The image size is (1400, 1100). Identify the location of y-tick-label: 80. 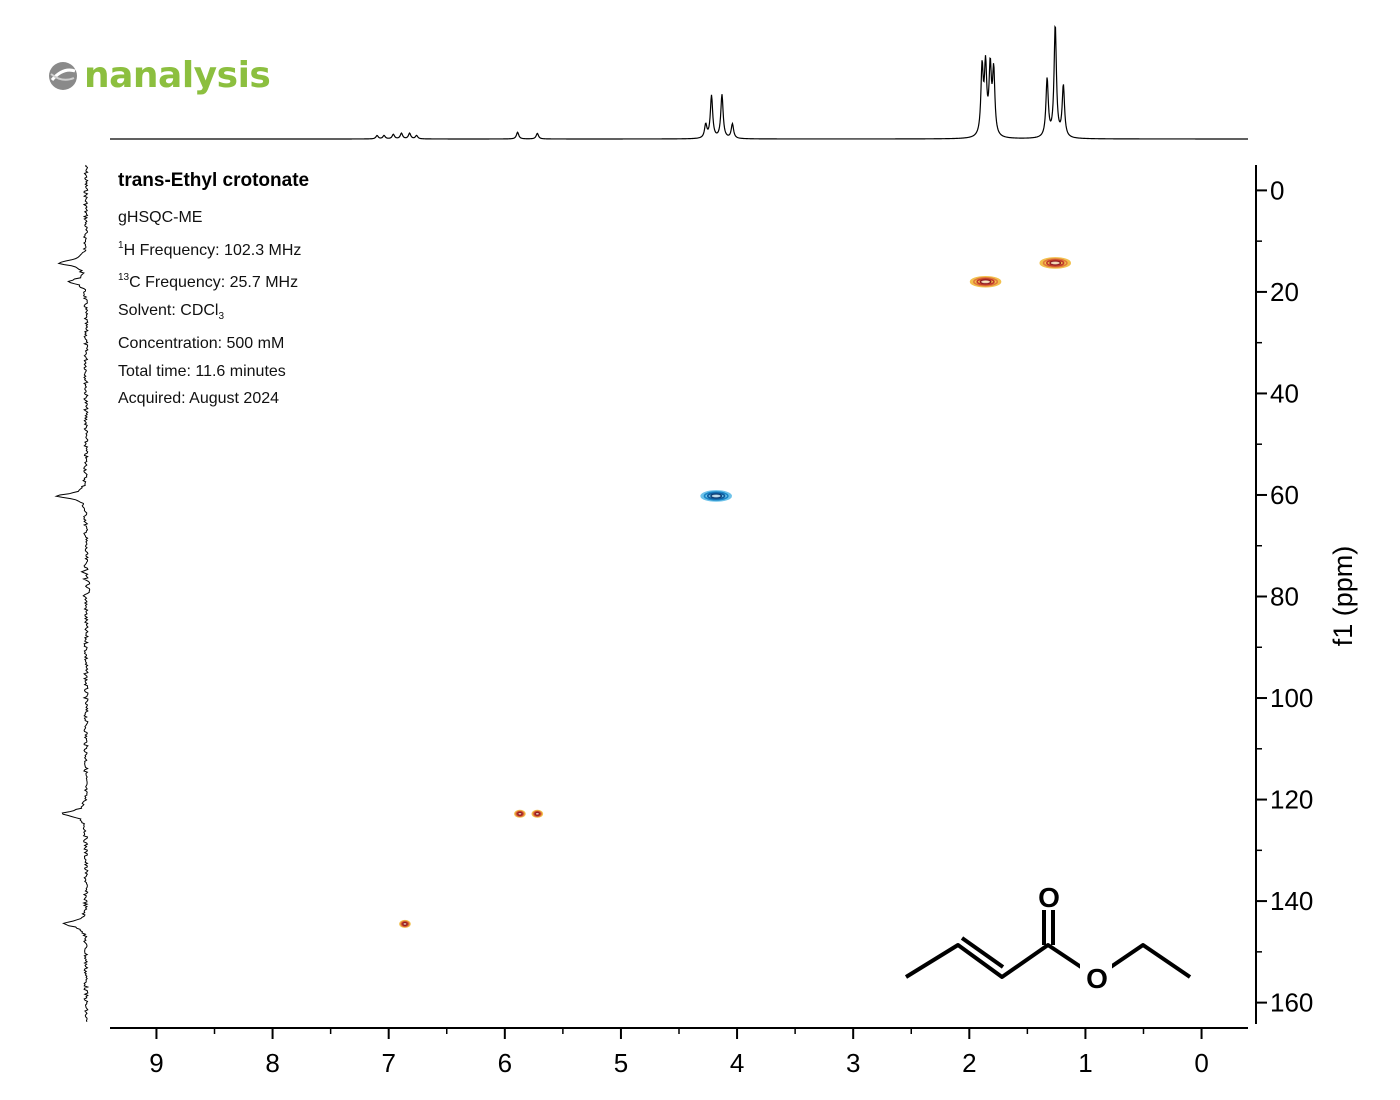
(1284, 597).